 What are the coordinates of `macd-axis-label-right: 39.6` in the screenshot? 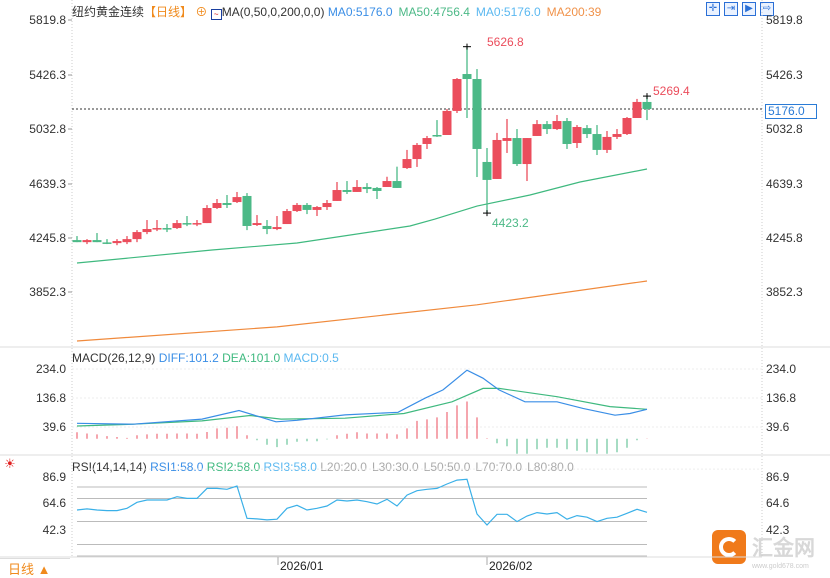 It's located at (778, 427).